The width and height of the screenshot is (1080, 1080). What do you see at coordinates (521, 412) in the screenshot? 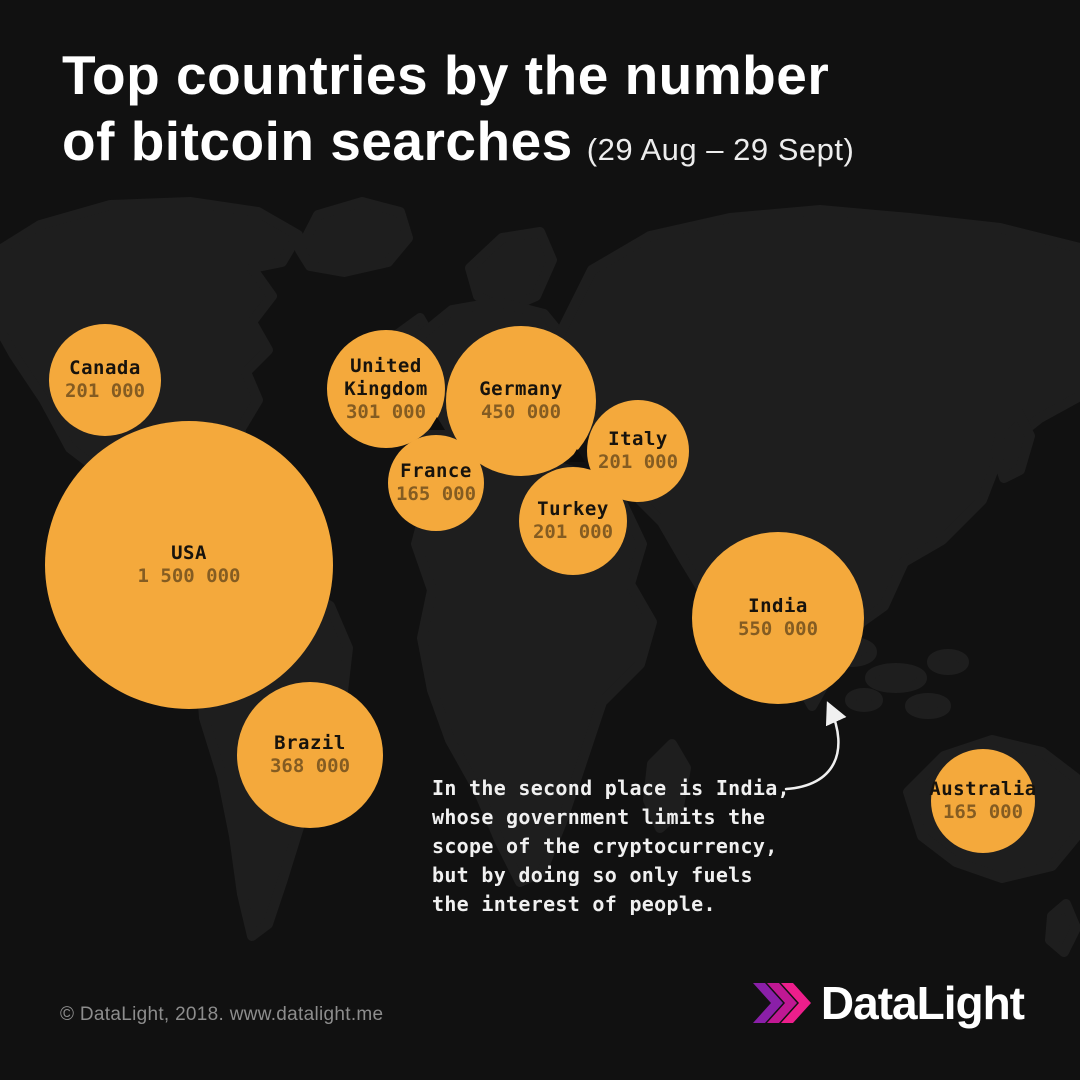
I see `bubble-value-label: 450 000` at bounding box center [521, 412].